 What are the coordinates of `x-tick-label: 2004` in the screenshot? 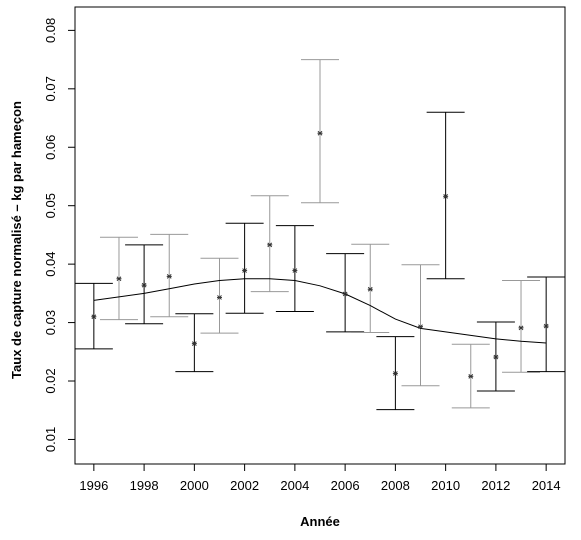 It's located at (294, 485).